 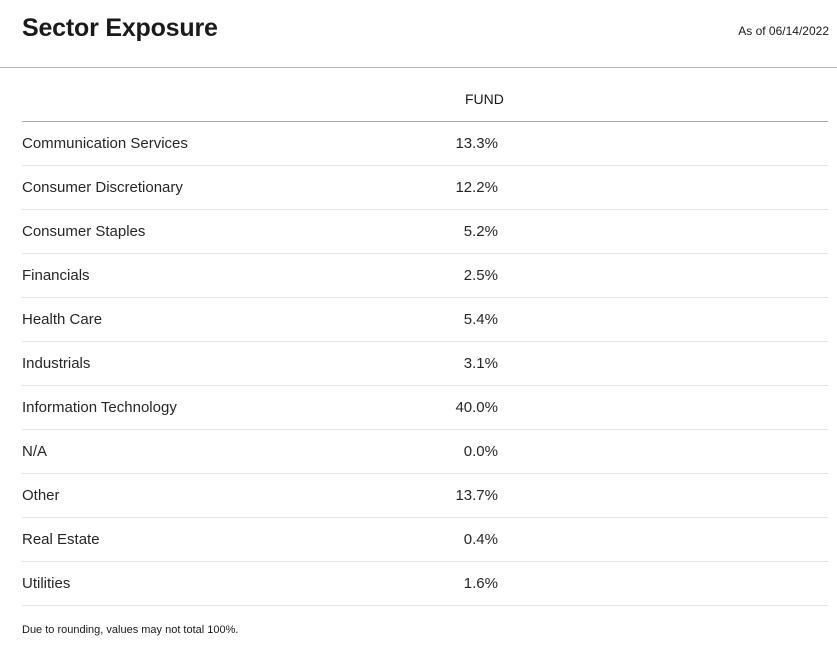 What do you see at coordinates (480, 539) in the screenshot?
I see `fund-value: 0.4%` at bounding box center [480, 539].